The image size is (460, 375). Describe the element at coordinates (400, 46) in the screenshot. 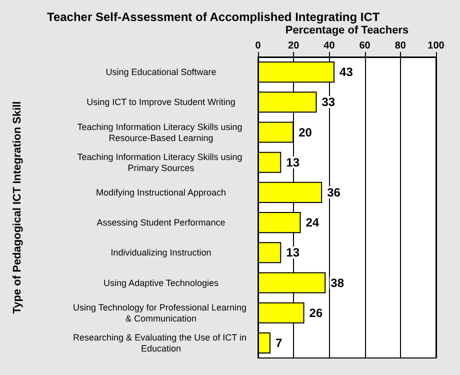

I see `x-tick-label: 80` at that location.